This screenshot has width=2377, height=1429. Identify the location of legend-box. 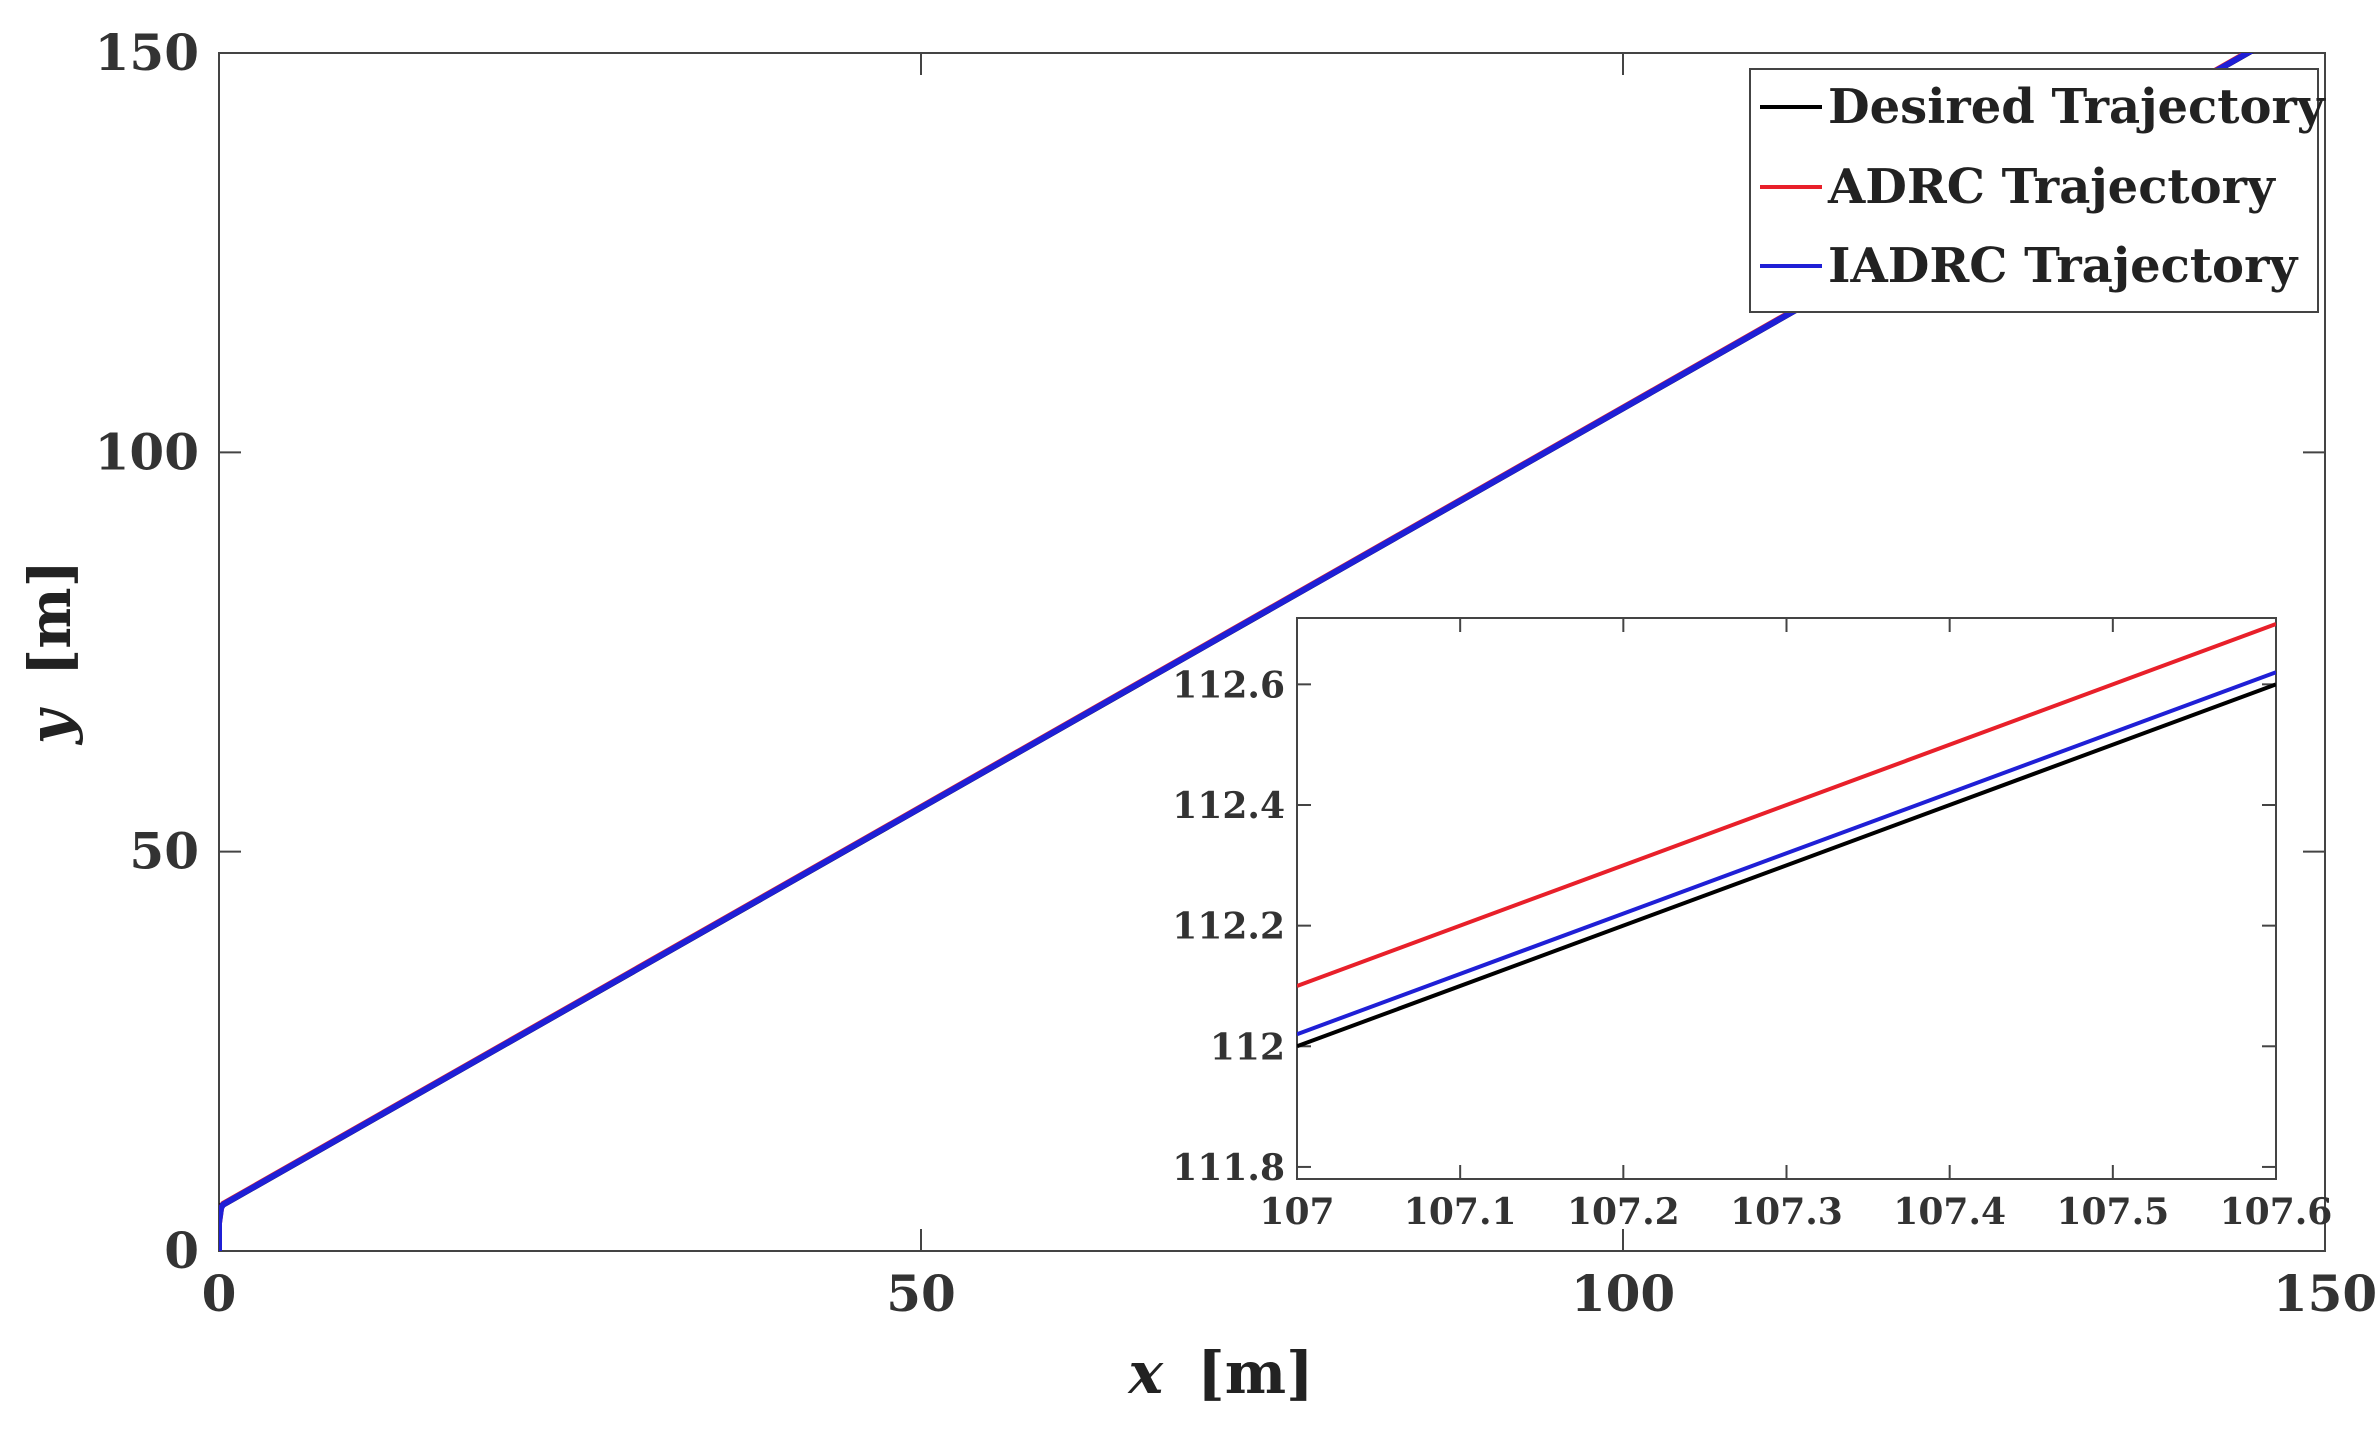
(2034, 190).